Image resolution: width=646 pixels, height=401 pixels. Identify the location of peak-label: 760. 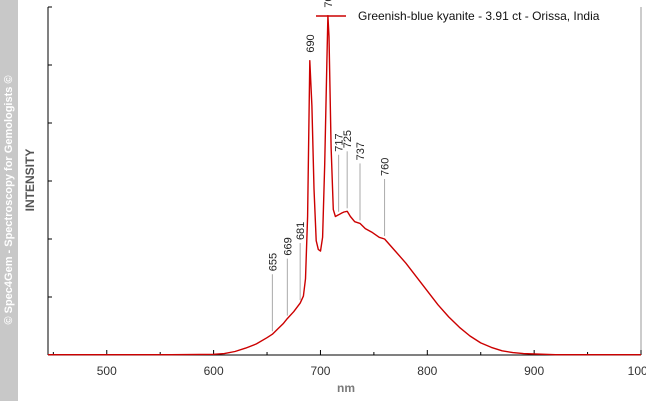
(386, 167).